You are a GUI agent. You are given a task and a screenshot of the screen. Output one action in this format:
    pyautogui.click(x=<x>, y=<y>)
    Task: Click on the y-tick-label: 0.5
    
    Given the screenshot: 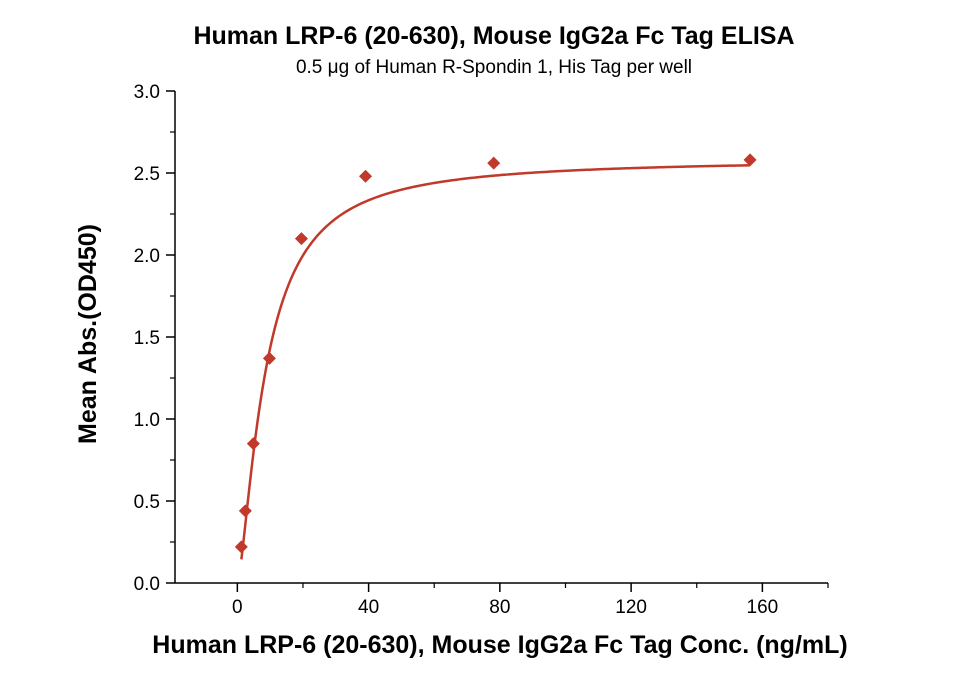 What is the action you would take?
    pyautogui.click(x=147, y=502)
    